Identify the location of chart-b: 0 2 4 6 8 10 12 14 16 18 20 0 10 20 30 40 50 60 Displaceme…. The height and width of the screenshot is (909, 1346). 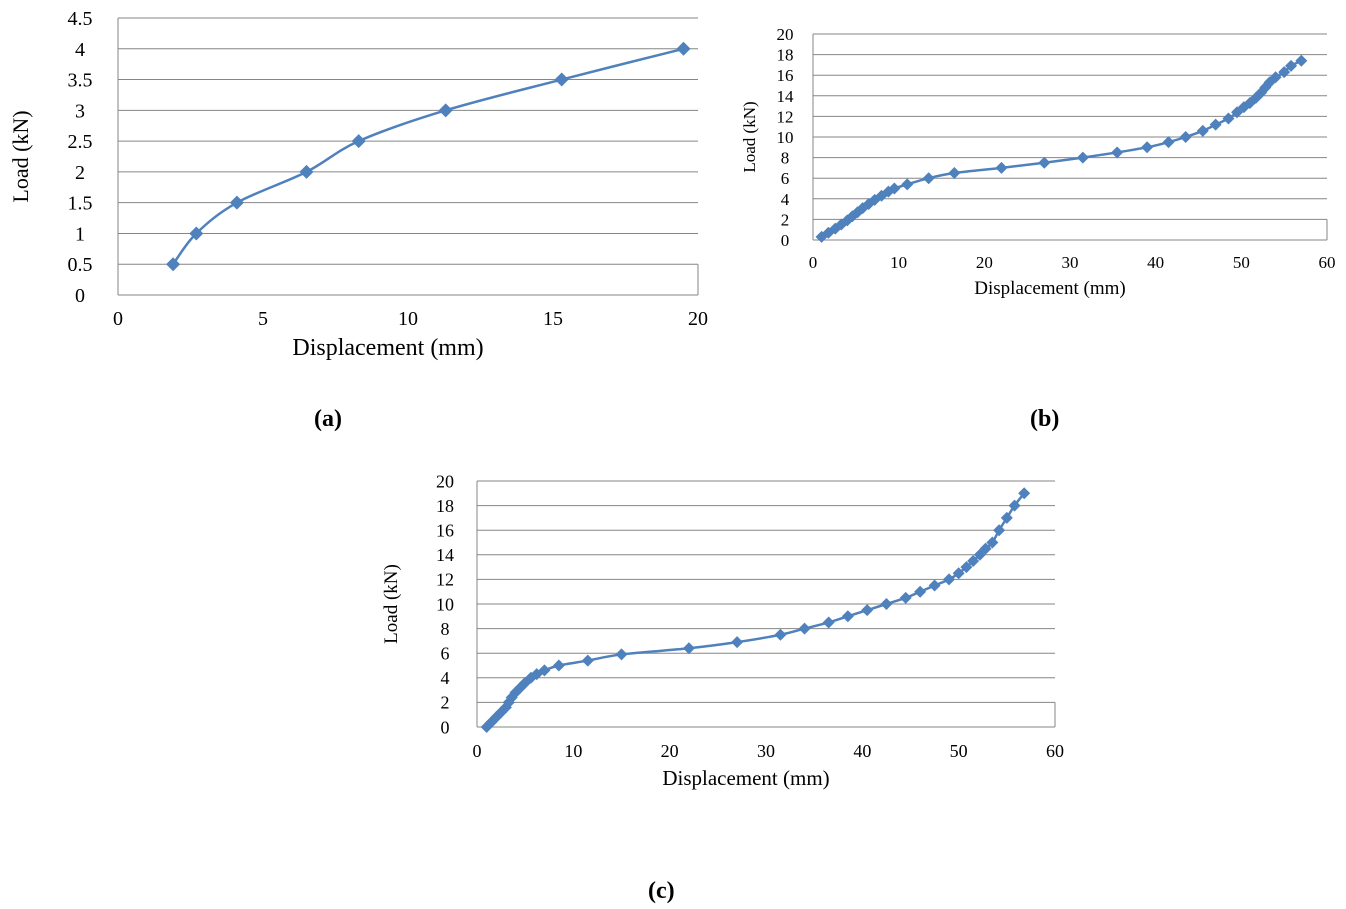
(1035, 165).